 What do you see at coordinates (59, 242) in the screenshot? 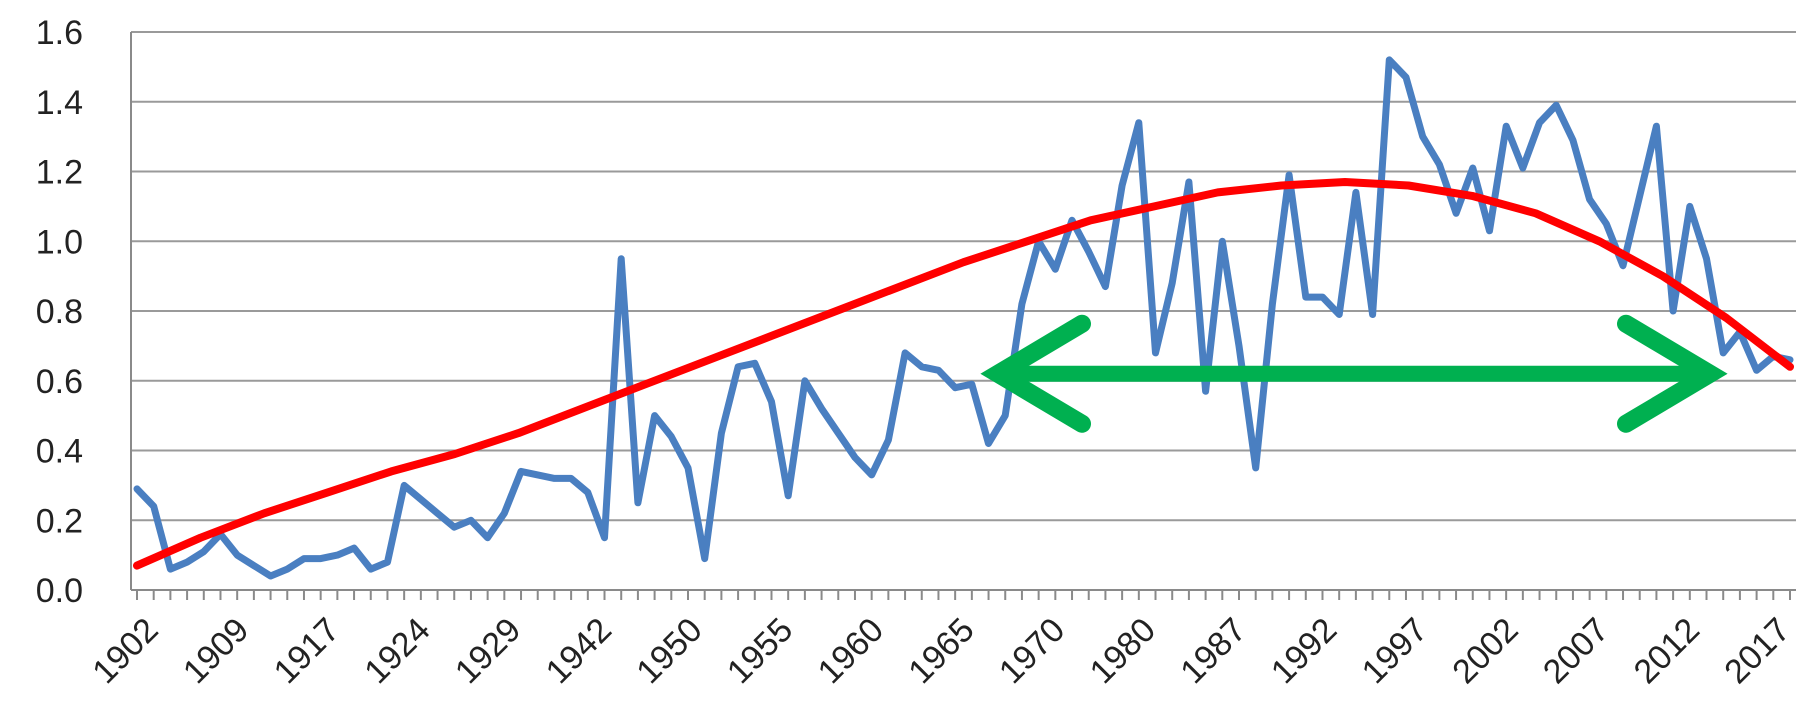
I see `y-tick-label: 1.0` at bounding box center [59, 242].